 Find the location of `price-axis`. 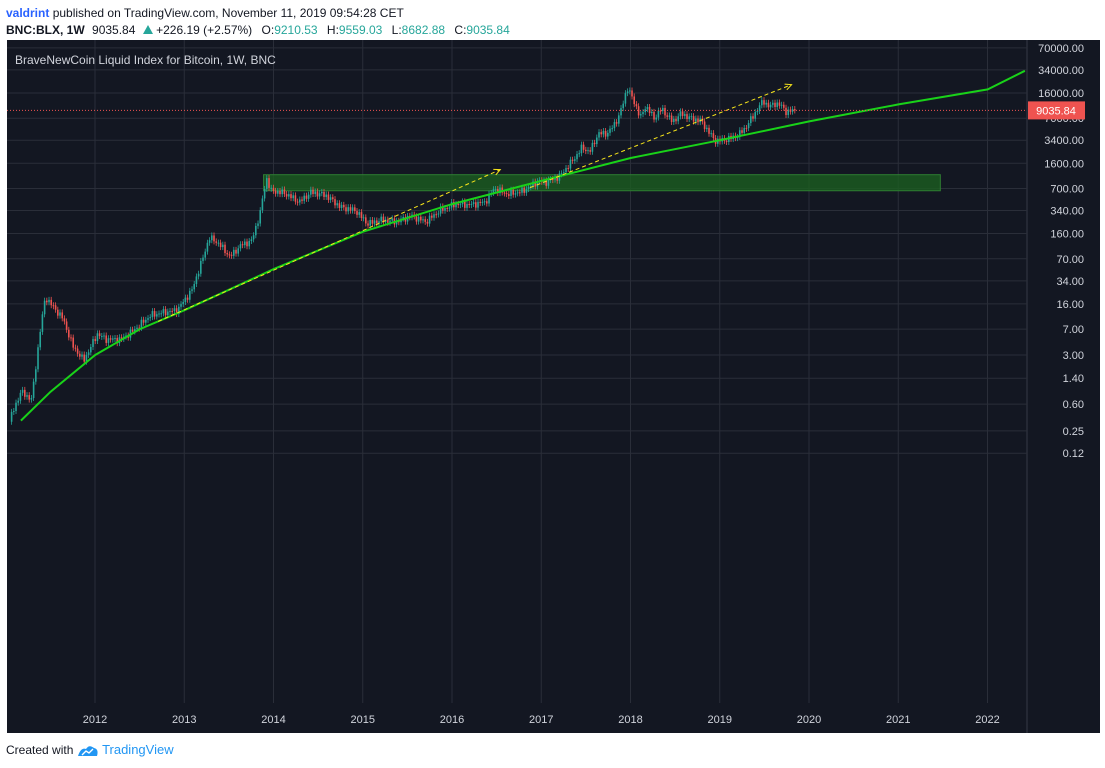

price-axis is located at coordinates (1063, 386).